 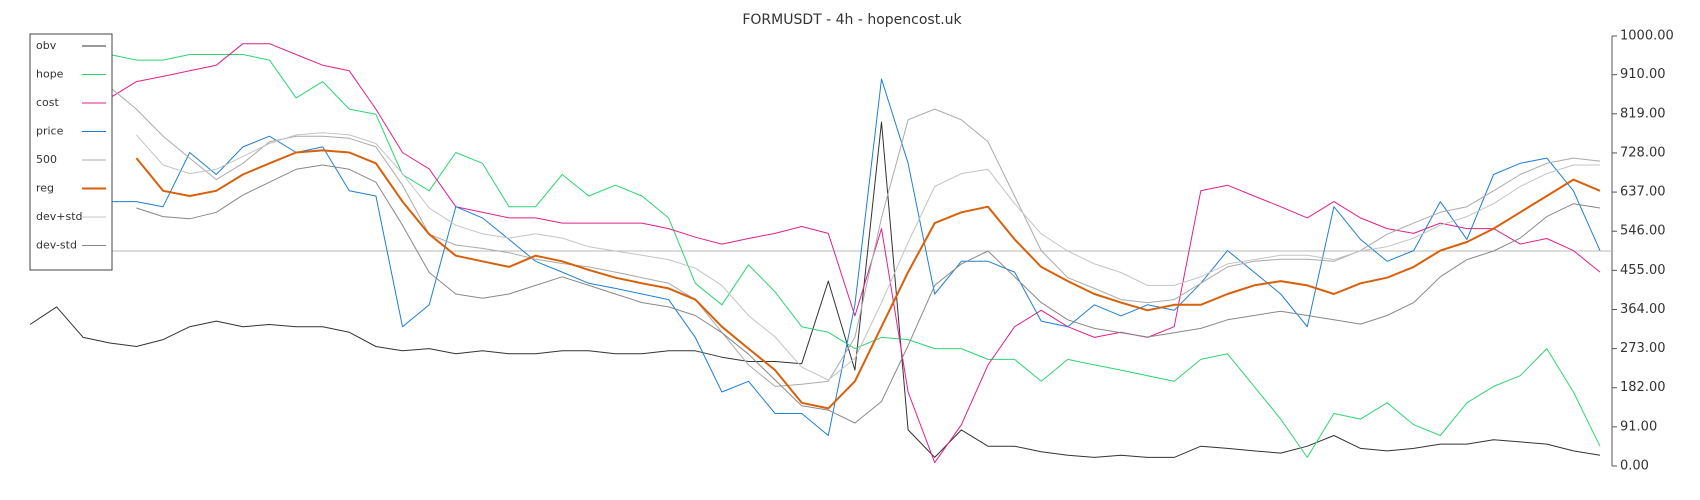 What do you see at coordinates (1643, 387) in the screenshot?
I see `y-tick-label: 182.00` at bounding box center [1643, 387].